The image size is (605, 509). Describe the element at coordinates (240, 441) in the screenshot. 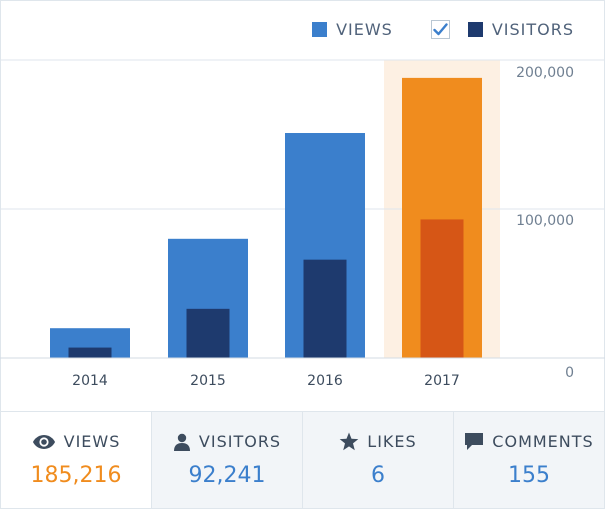

I see `stat-visitors-label: VISITORS` at that location.